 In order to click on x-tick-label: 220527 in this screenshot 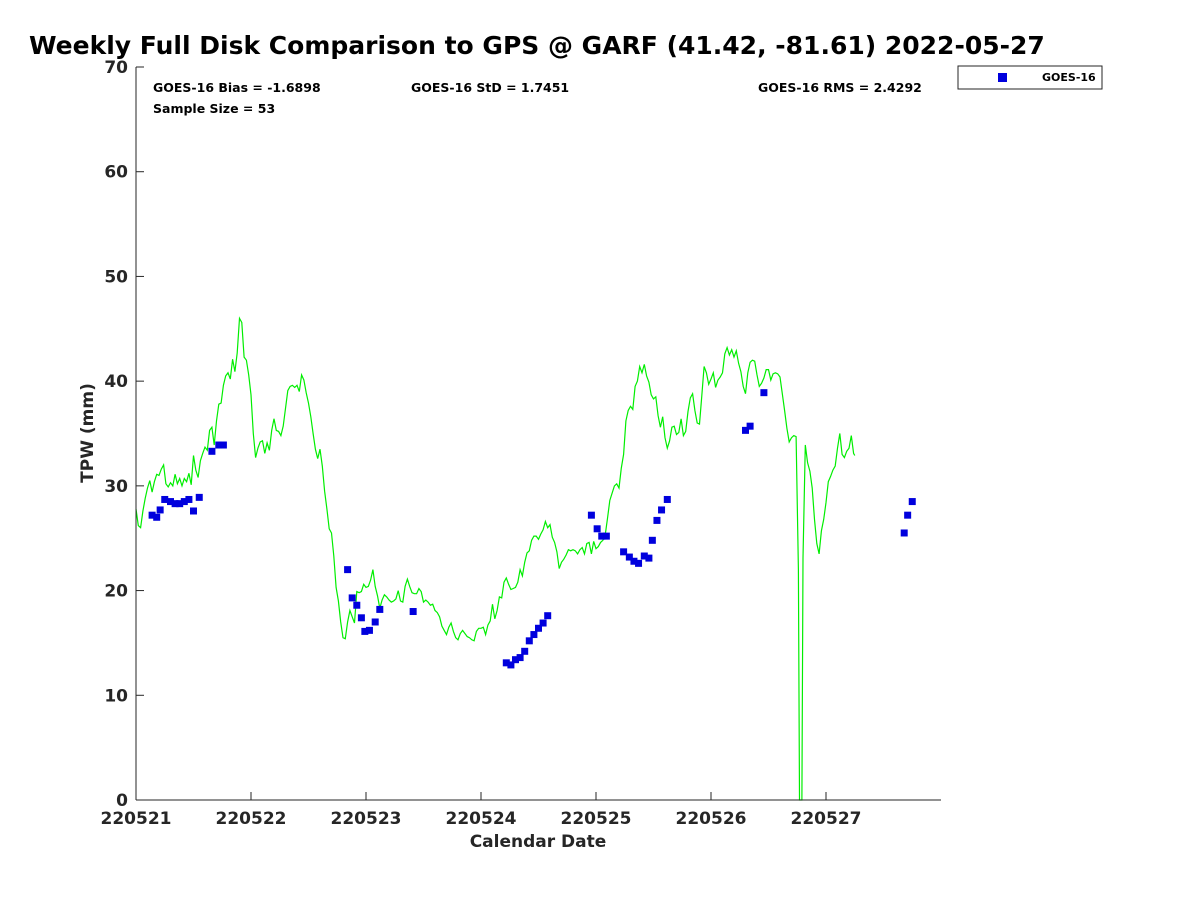, I will do `click(826, 819)`.